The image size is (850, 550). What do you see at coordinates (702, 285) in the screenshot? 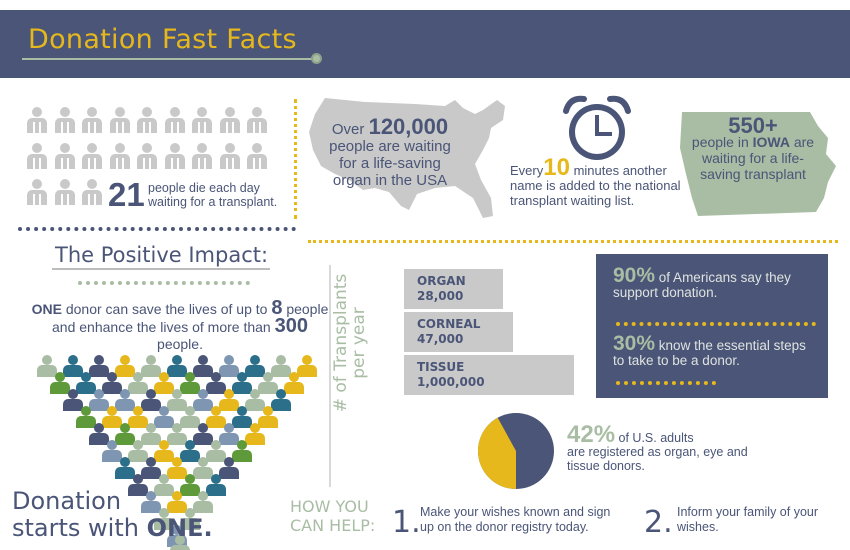
I see `support-text: of Americans say they support donation.` at bounding box center [702, 285].